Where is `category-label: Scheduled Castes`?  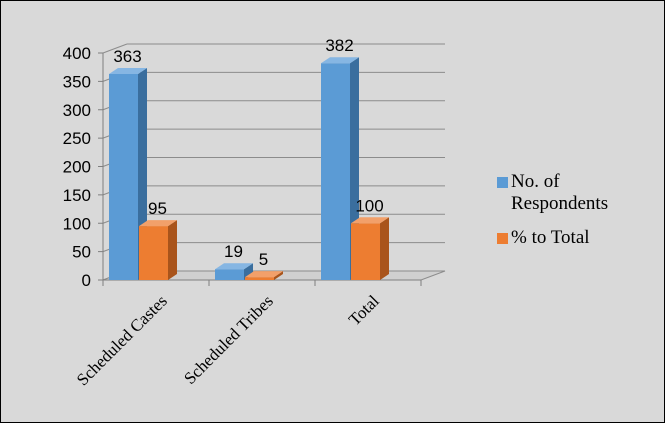 category-label: Scheduled Castes is located at coordinates (122, 340).